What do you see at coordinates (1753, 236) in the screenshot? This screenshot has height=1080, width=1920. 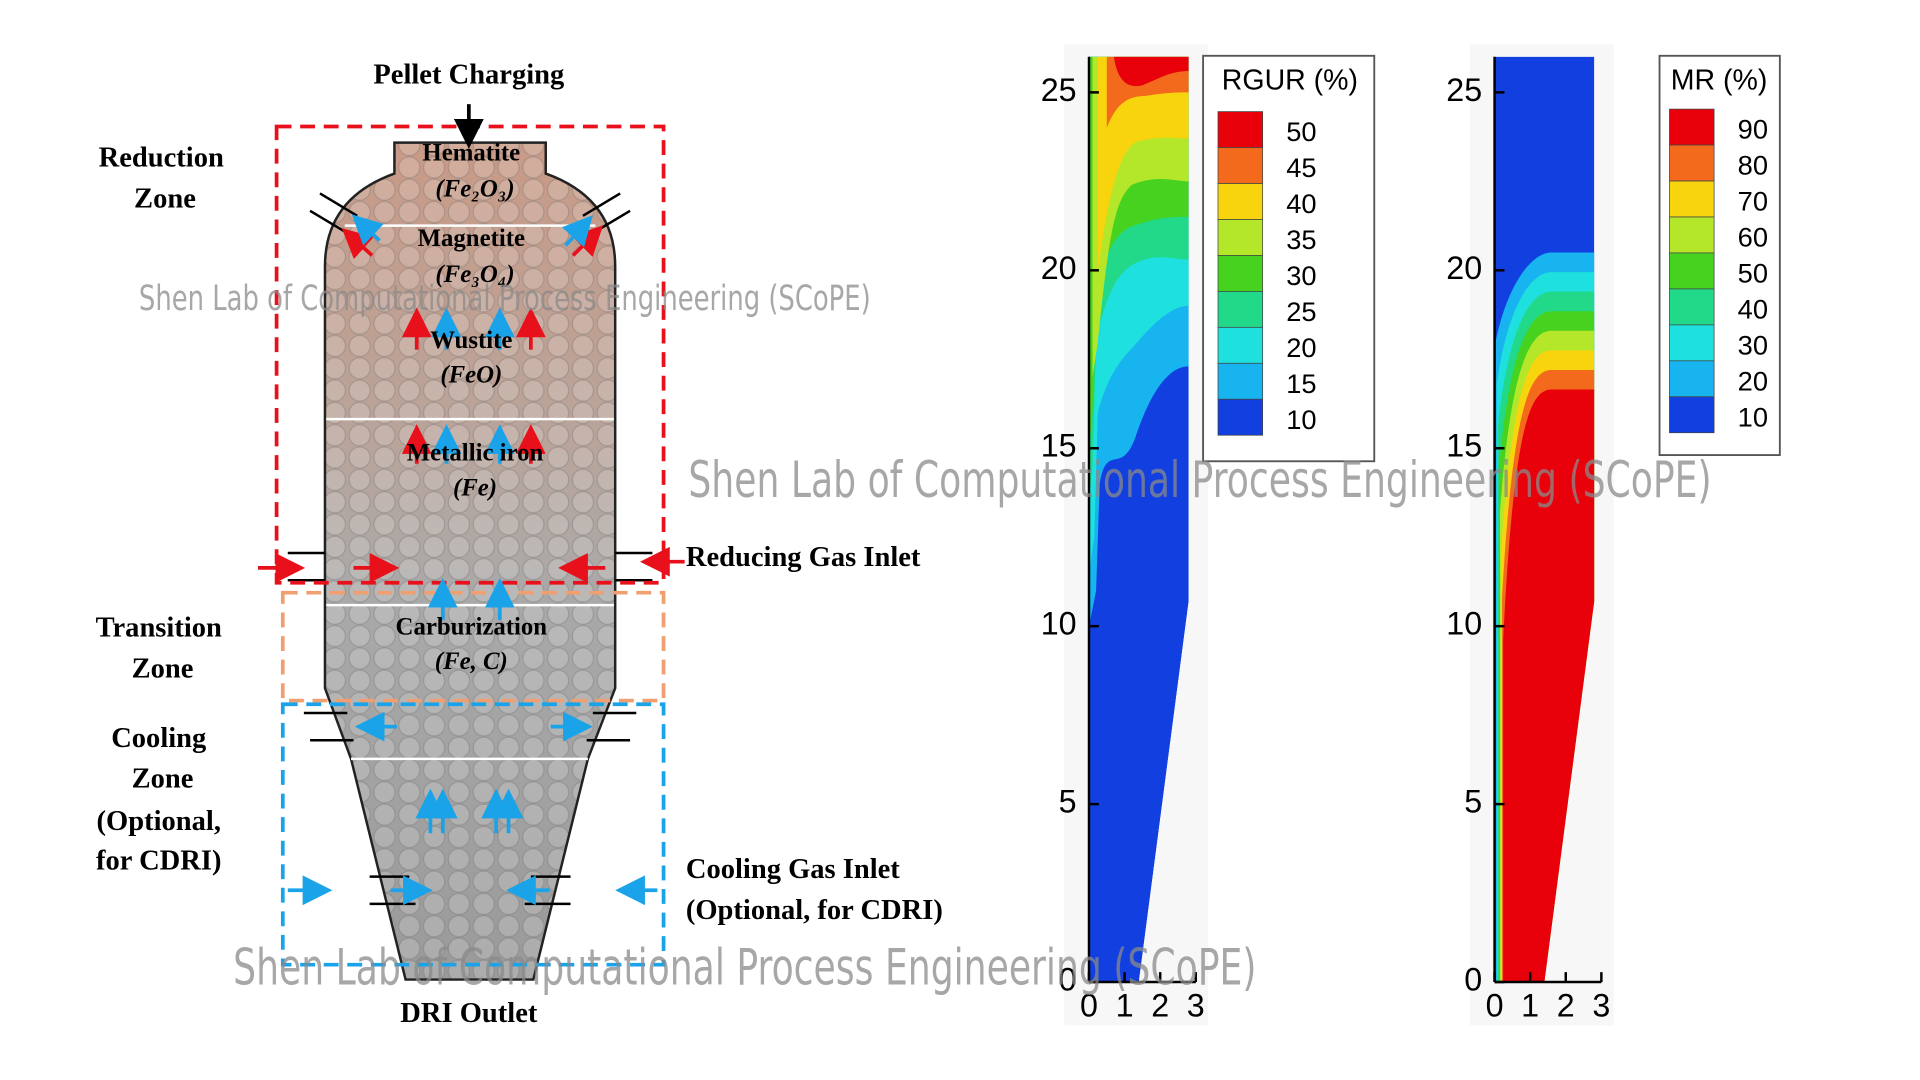 I see `colorbar-label: 60` at bounding box center [1753, 236].